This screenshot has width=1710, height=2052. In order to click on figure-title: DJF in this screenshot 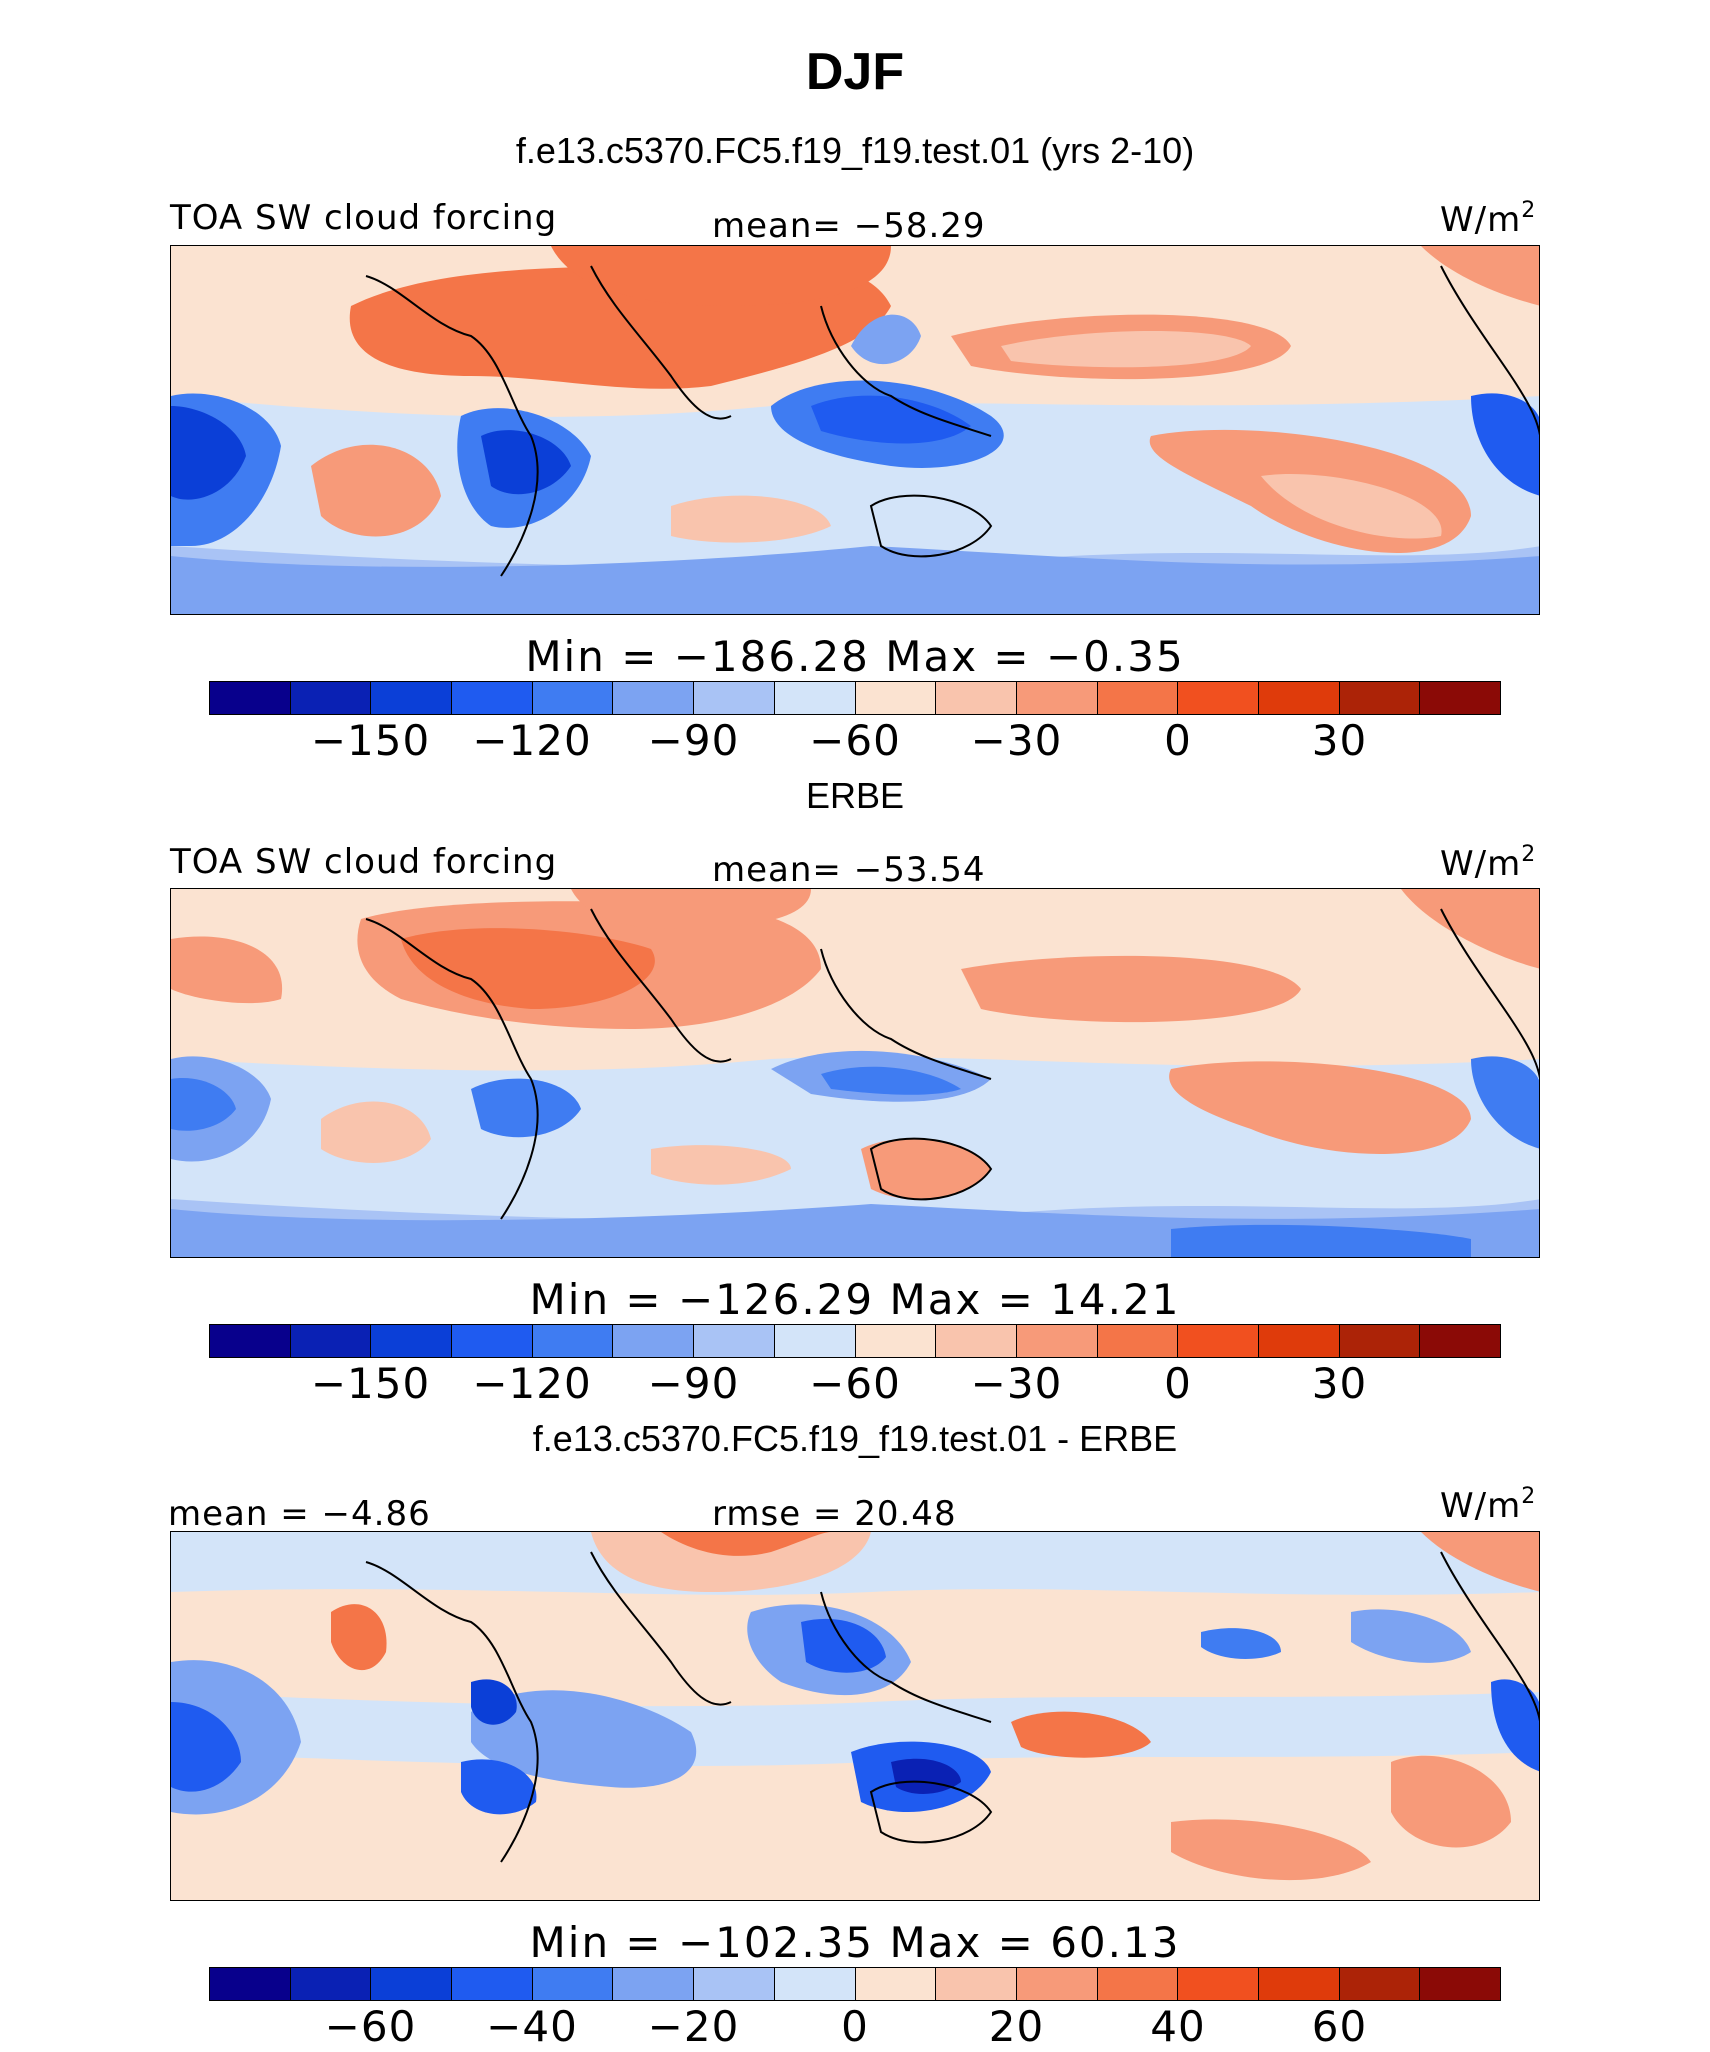, I will do `click(855, 72)`.